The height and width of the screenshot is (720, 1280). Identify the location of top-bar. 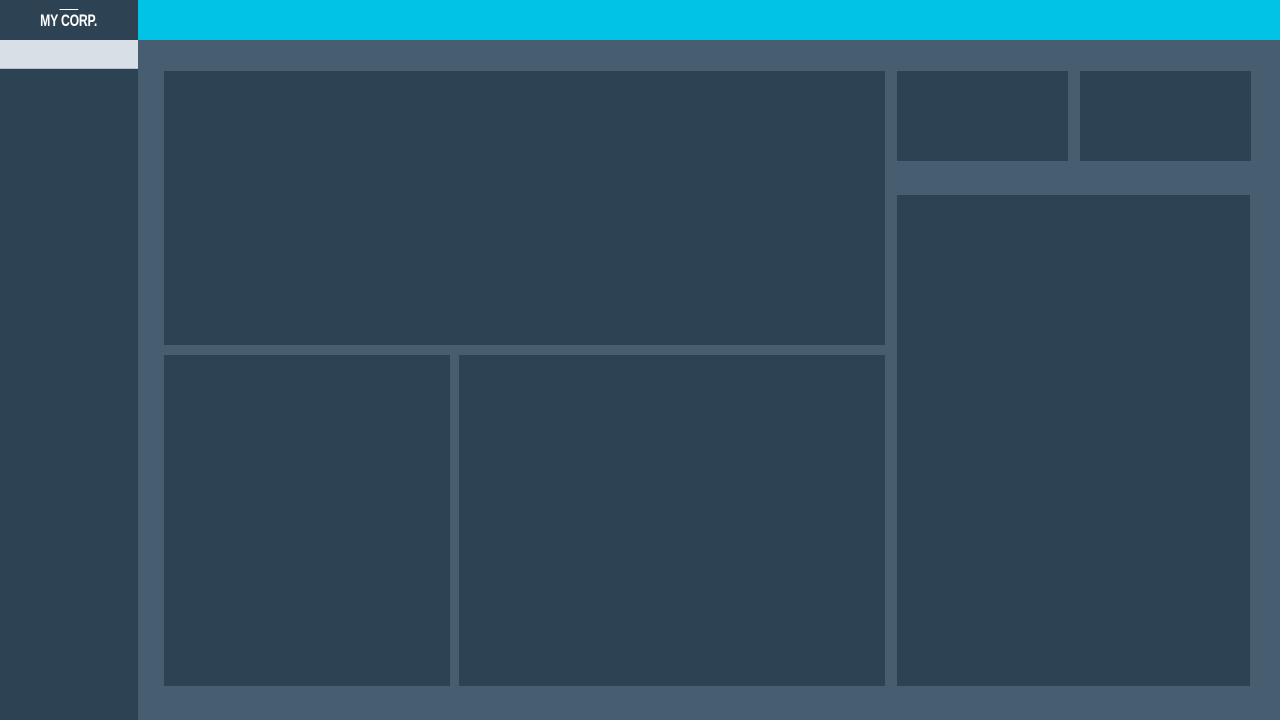
(709, 20).